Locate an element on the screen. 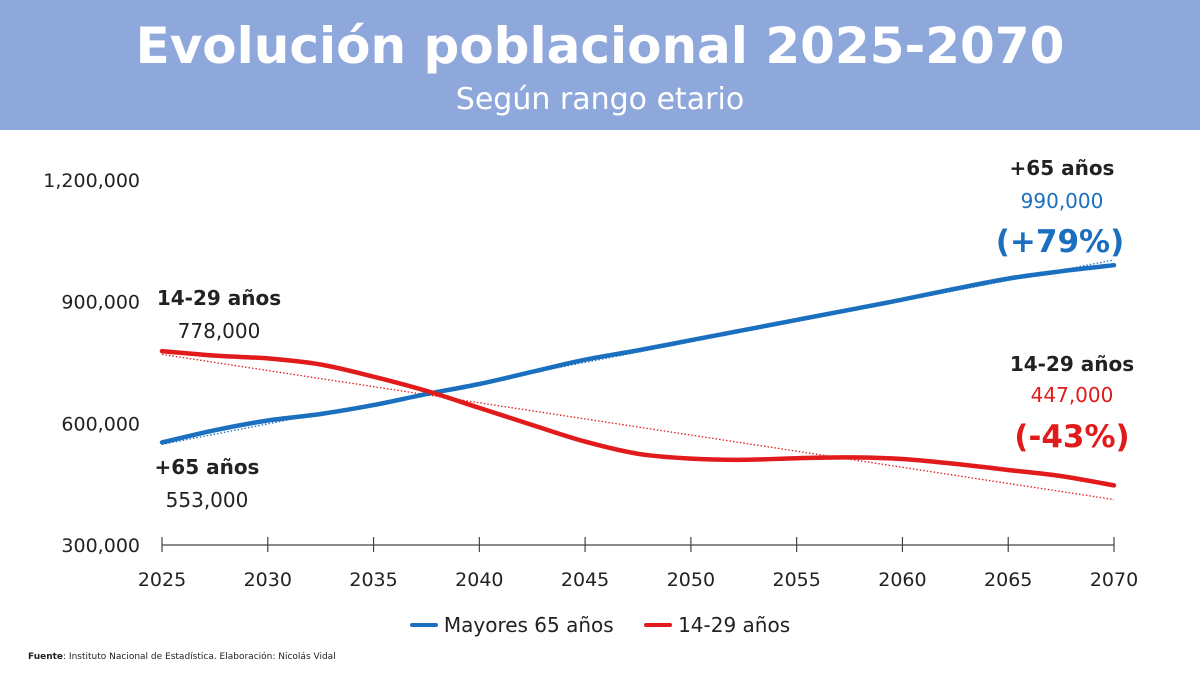  legend-item-old: Mayores 65 años is located at coordinates (511, 625).